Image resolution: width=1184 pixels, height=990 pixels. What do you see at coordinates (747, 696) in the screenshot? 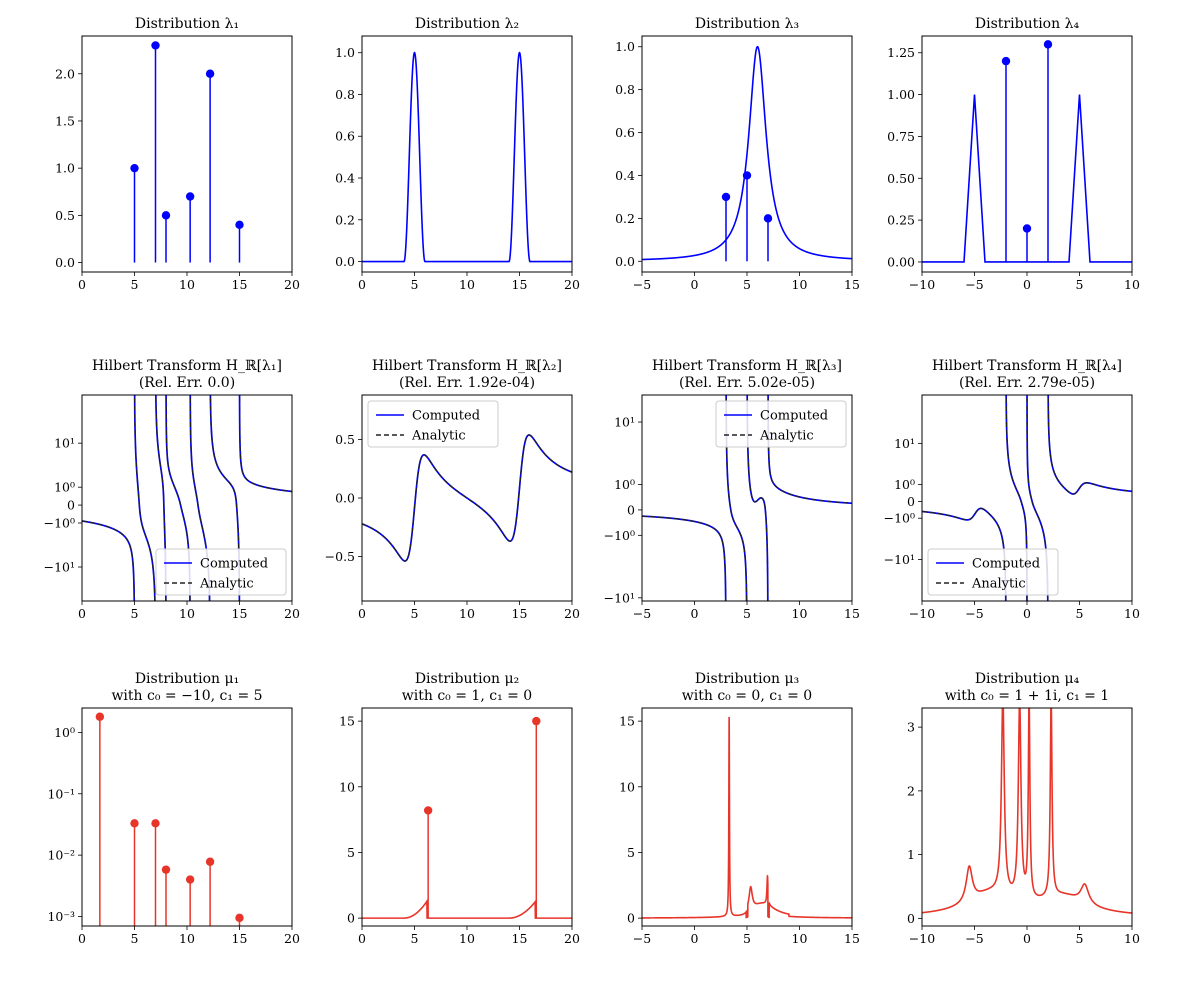
I see `chart-title: with c₀ = 0, c₁ = 0` at bounding box center [747, 696].